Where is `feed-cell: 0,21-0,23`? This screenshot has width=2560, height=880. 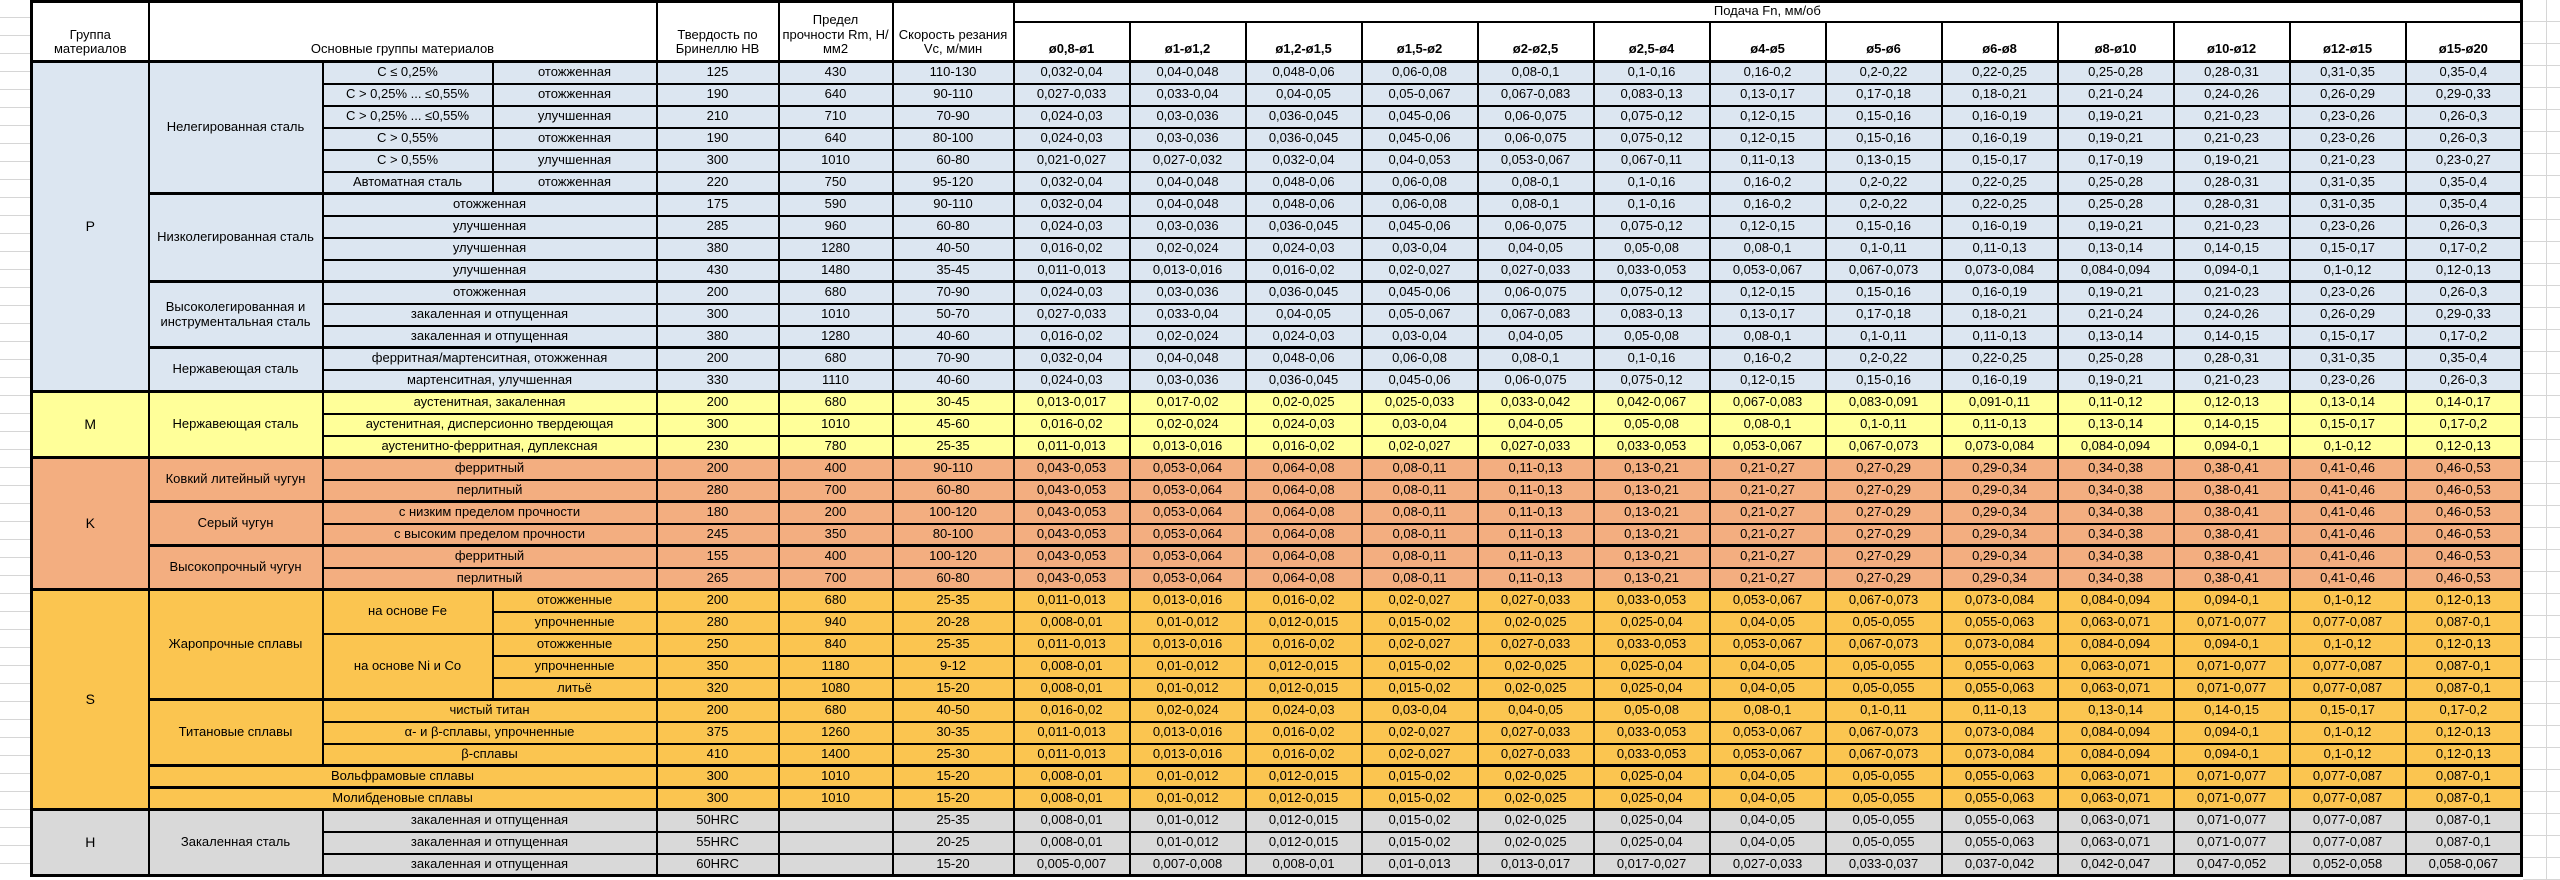
feed-cell: 0,21-0,23 is located at coordinates (2231, 380).